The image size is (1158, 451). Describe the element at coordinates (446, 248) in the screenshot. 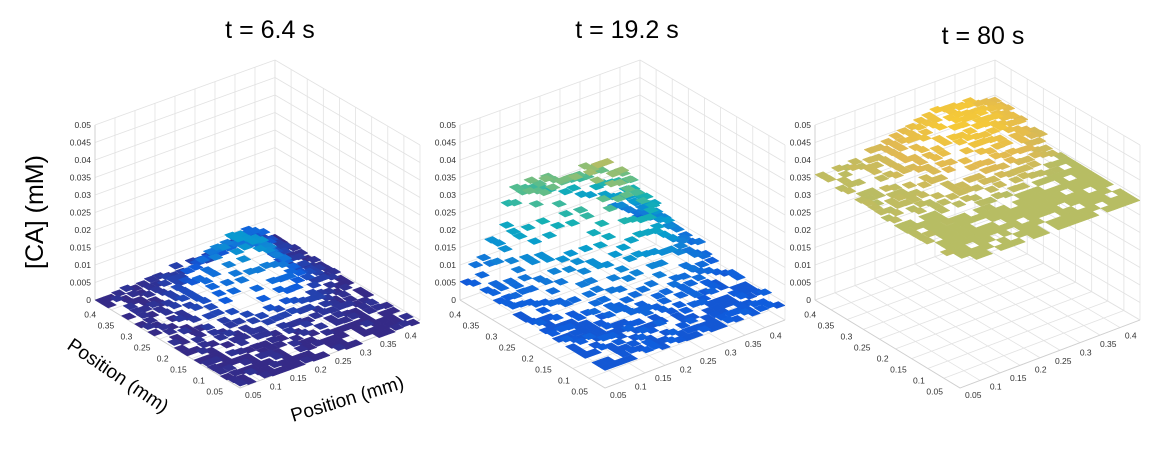

I see `z-tick-label: 0.015` at that location.